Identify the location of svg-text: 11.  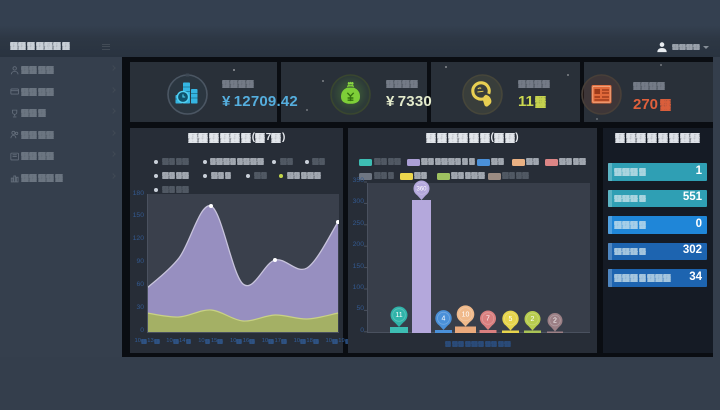
(398, 315).